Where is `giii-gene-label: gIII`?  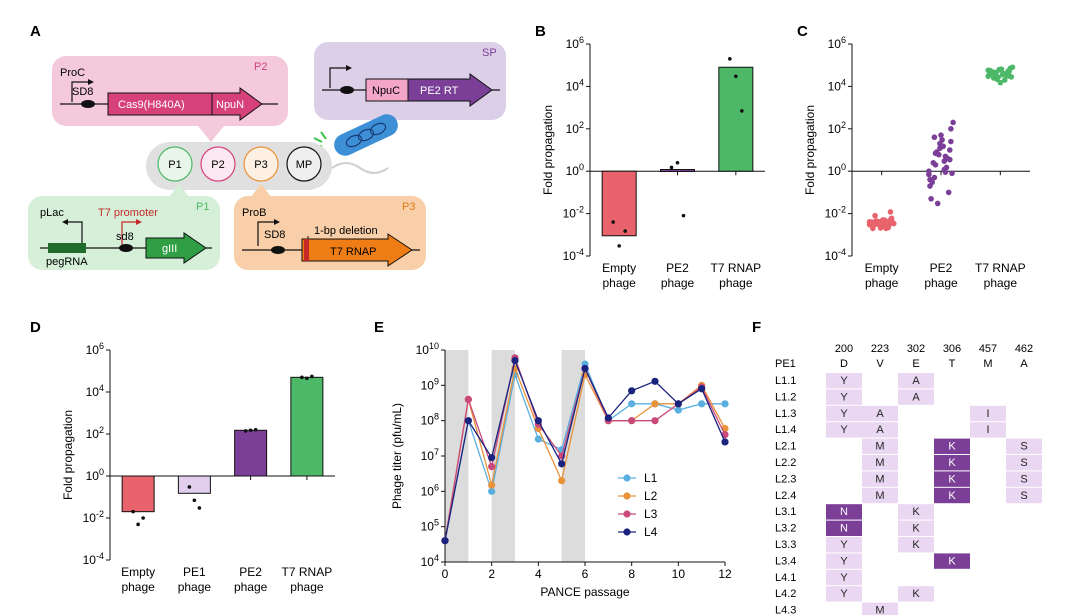
giii-gene-label: gIII is located at coordinates (169, 249).